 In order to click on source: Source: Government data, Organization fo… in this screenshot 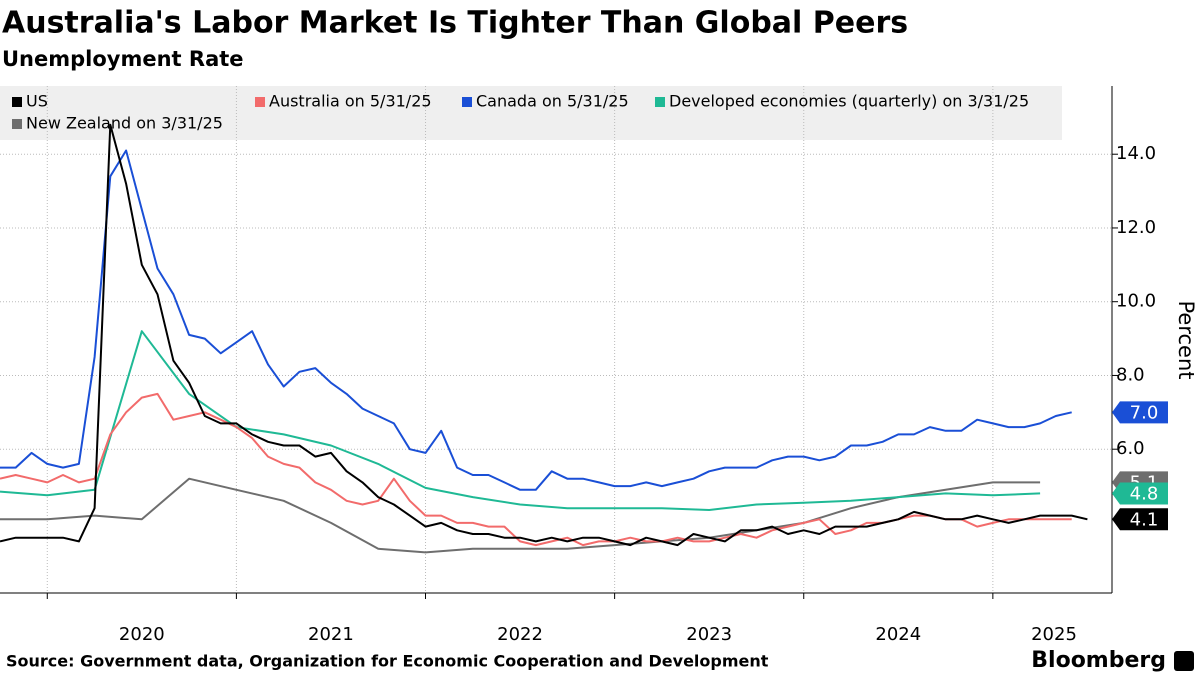, I will do `click(387, 661)`.